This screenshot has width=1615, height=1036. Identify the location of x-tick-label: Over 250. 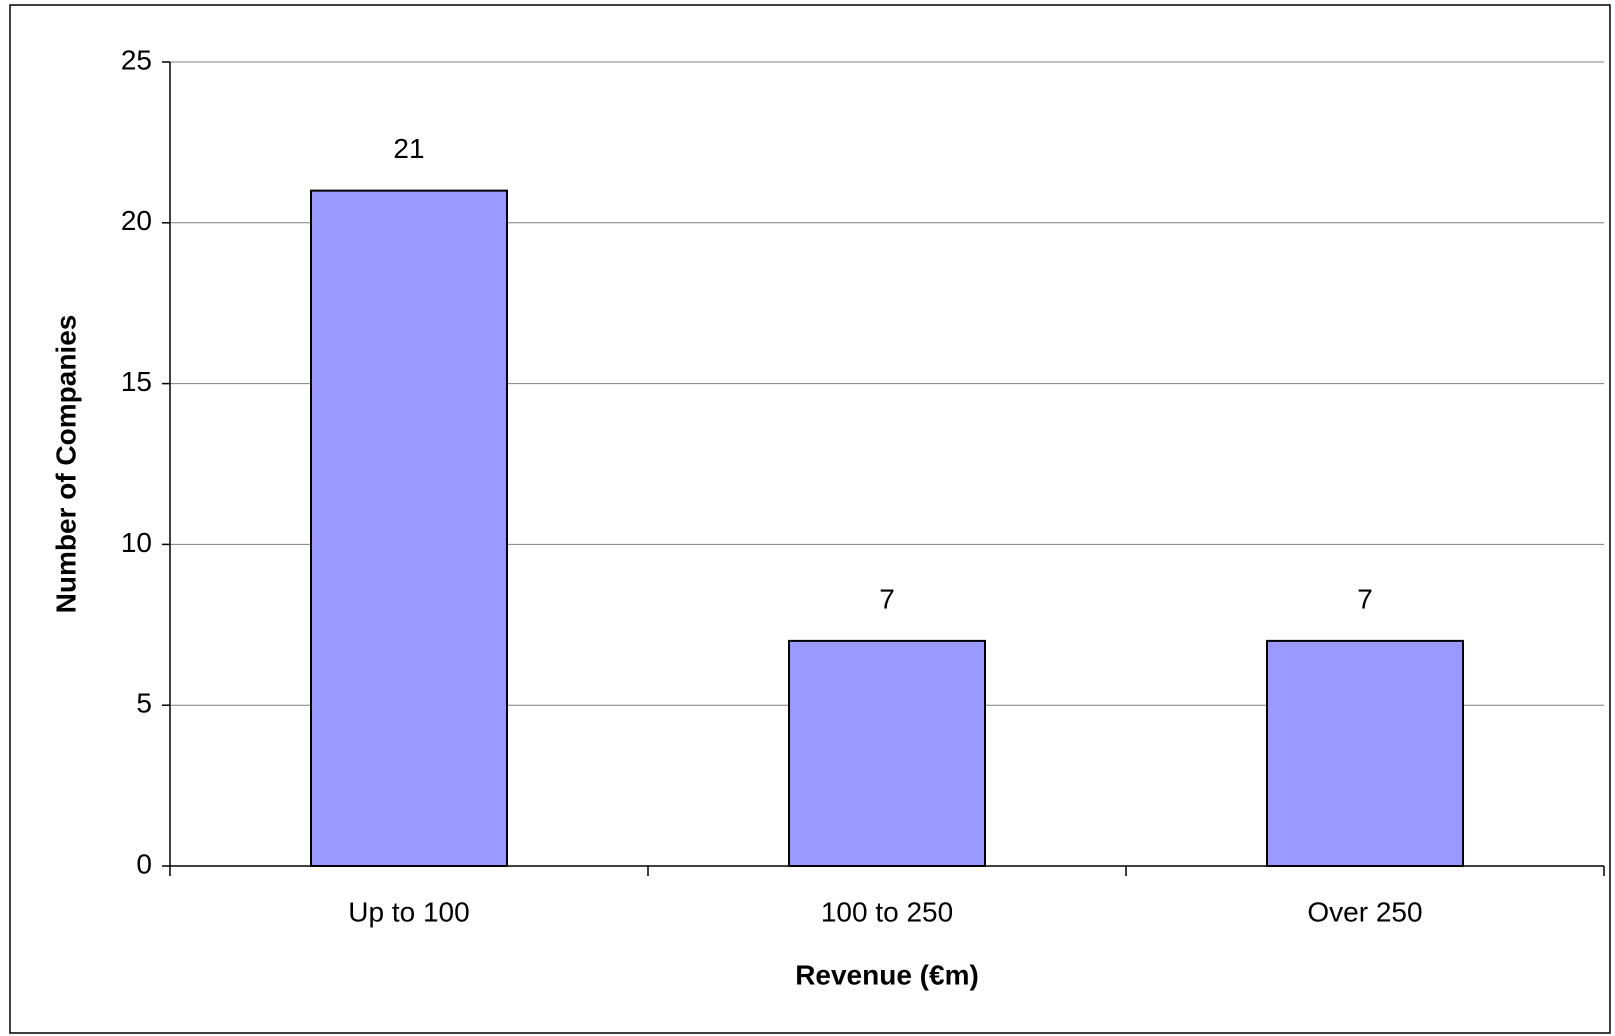
(1364, 911).